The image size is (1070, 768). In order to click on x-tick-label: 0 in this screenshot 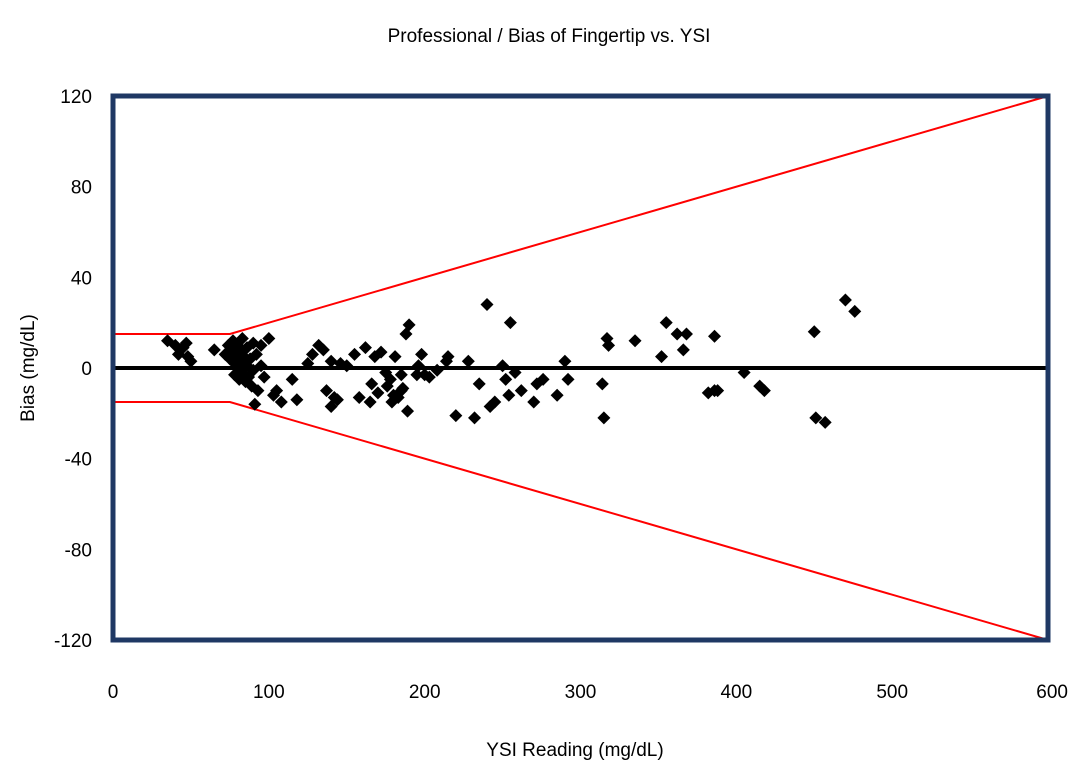, I will do `click(113, 692)`.